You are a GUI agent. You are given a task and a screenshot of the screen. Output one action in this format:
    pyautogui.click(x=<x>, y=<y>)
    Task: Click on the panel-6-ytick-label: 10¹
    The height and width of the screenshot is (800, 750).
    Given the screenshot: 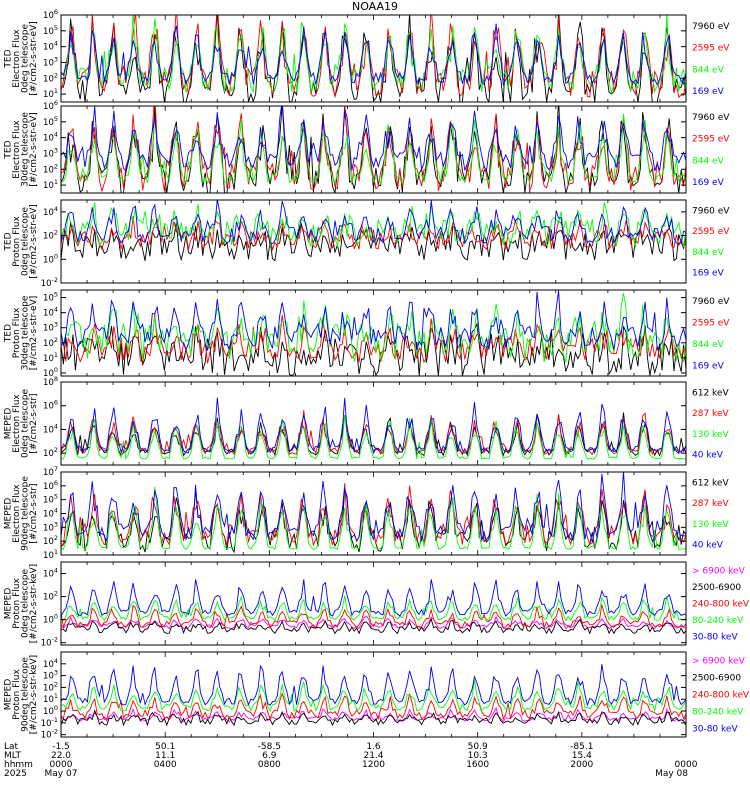 What is the action you would take?
    pyautogui.click(x=50, y=554)
    